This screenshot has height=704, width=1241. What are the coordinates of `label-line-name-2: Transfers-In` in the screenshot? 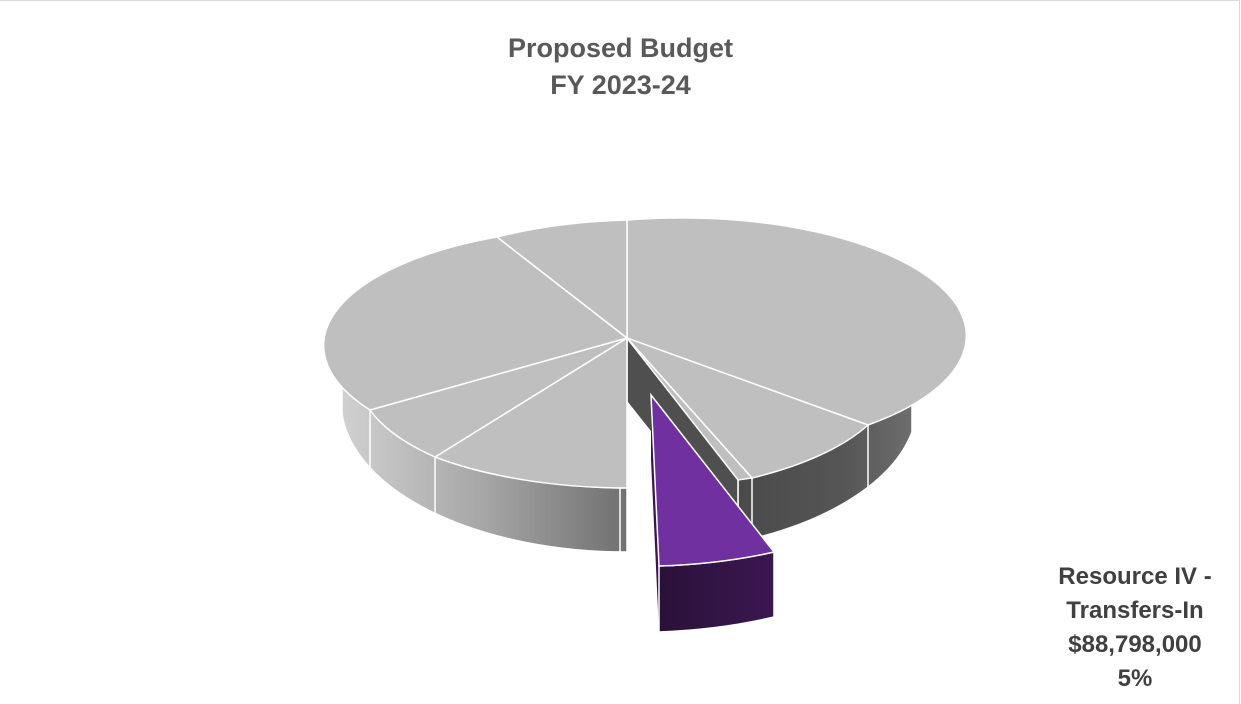 It's located at (1135, 610).